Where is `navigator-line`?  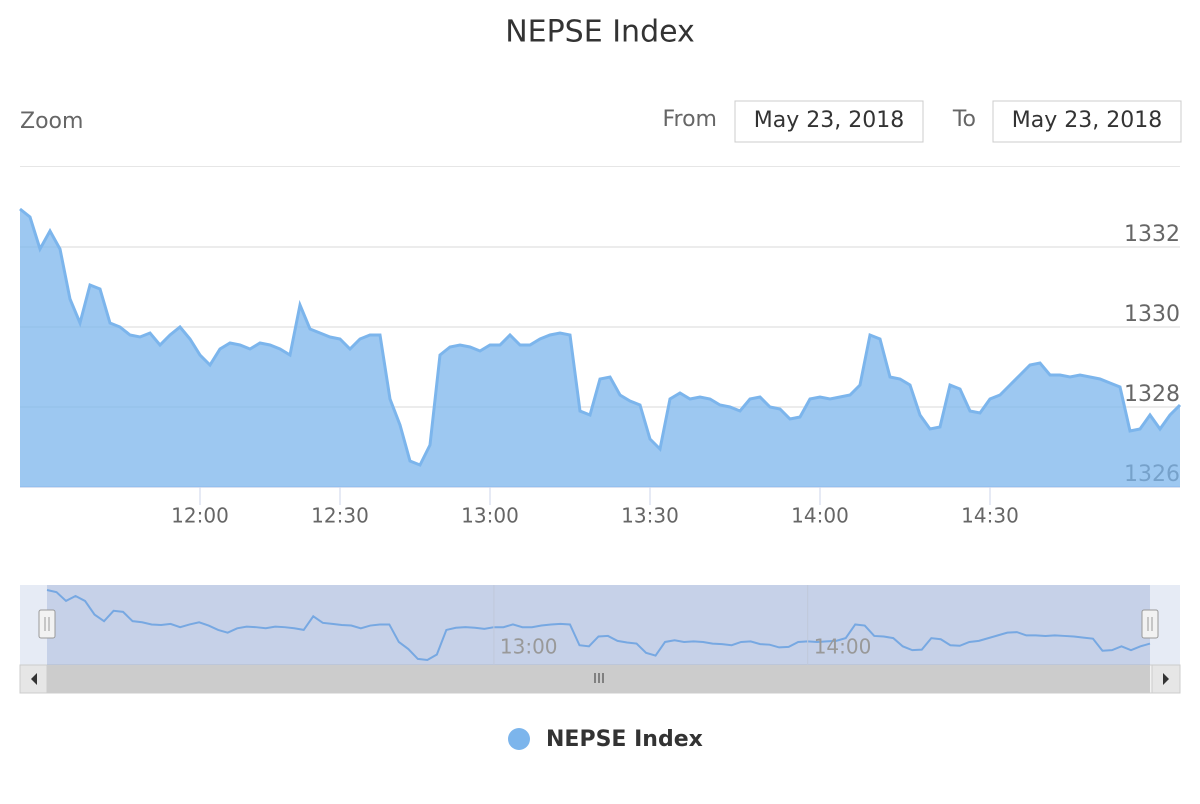 navigator-line is located at coordinates (598, 625).